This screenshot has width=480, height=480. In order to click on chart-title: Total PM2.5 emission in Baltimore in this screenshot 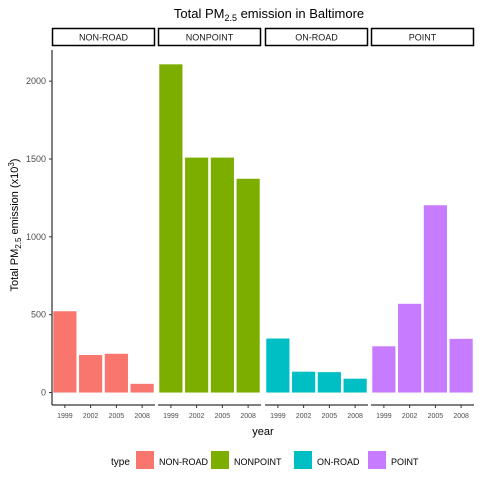, I will do `click(269, 14)`.